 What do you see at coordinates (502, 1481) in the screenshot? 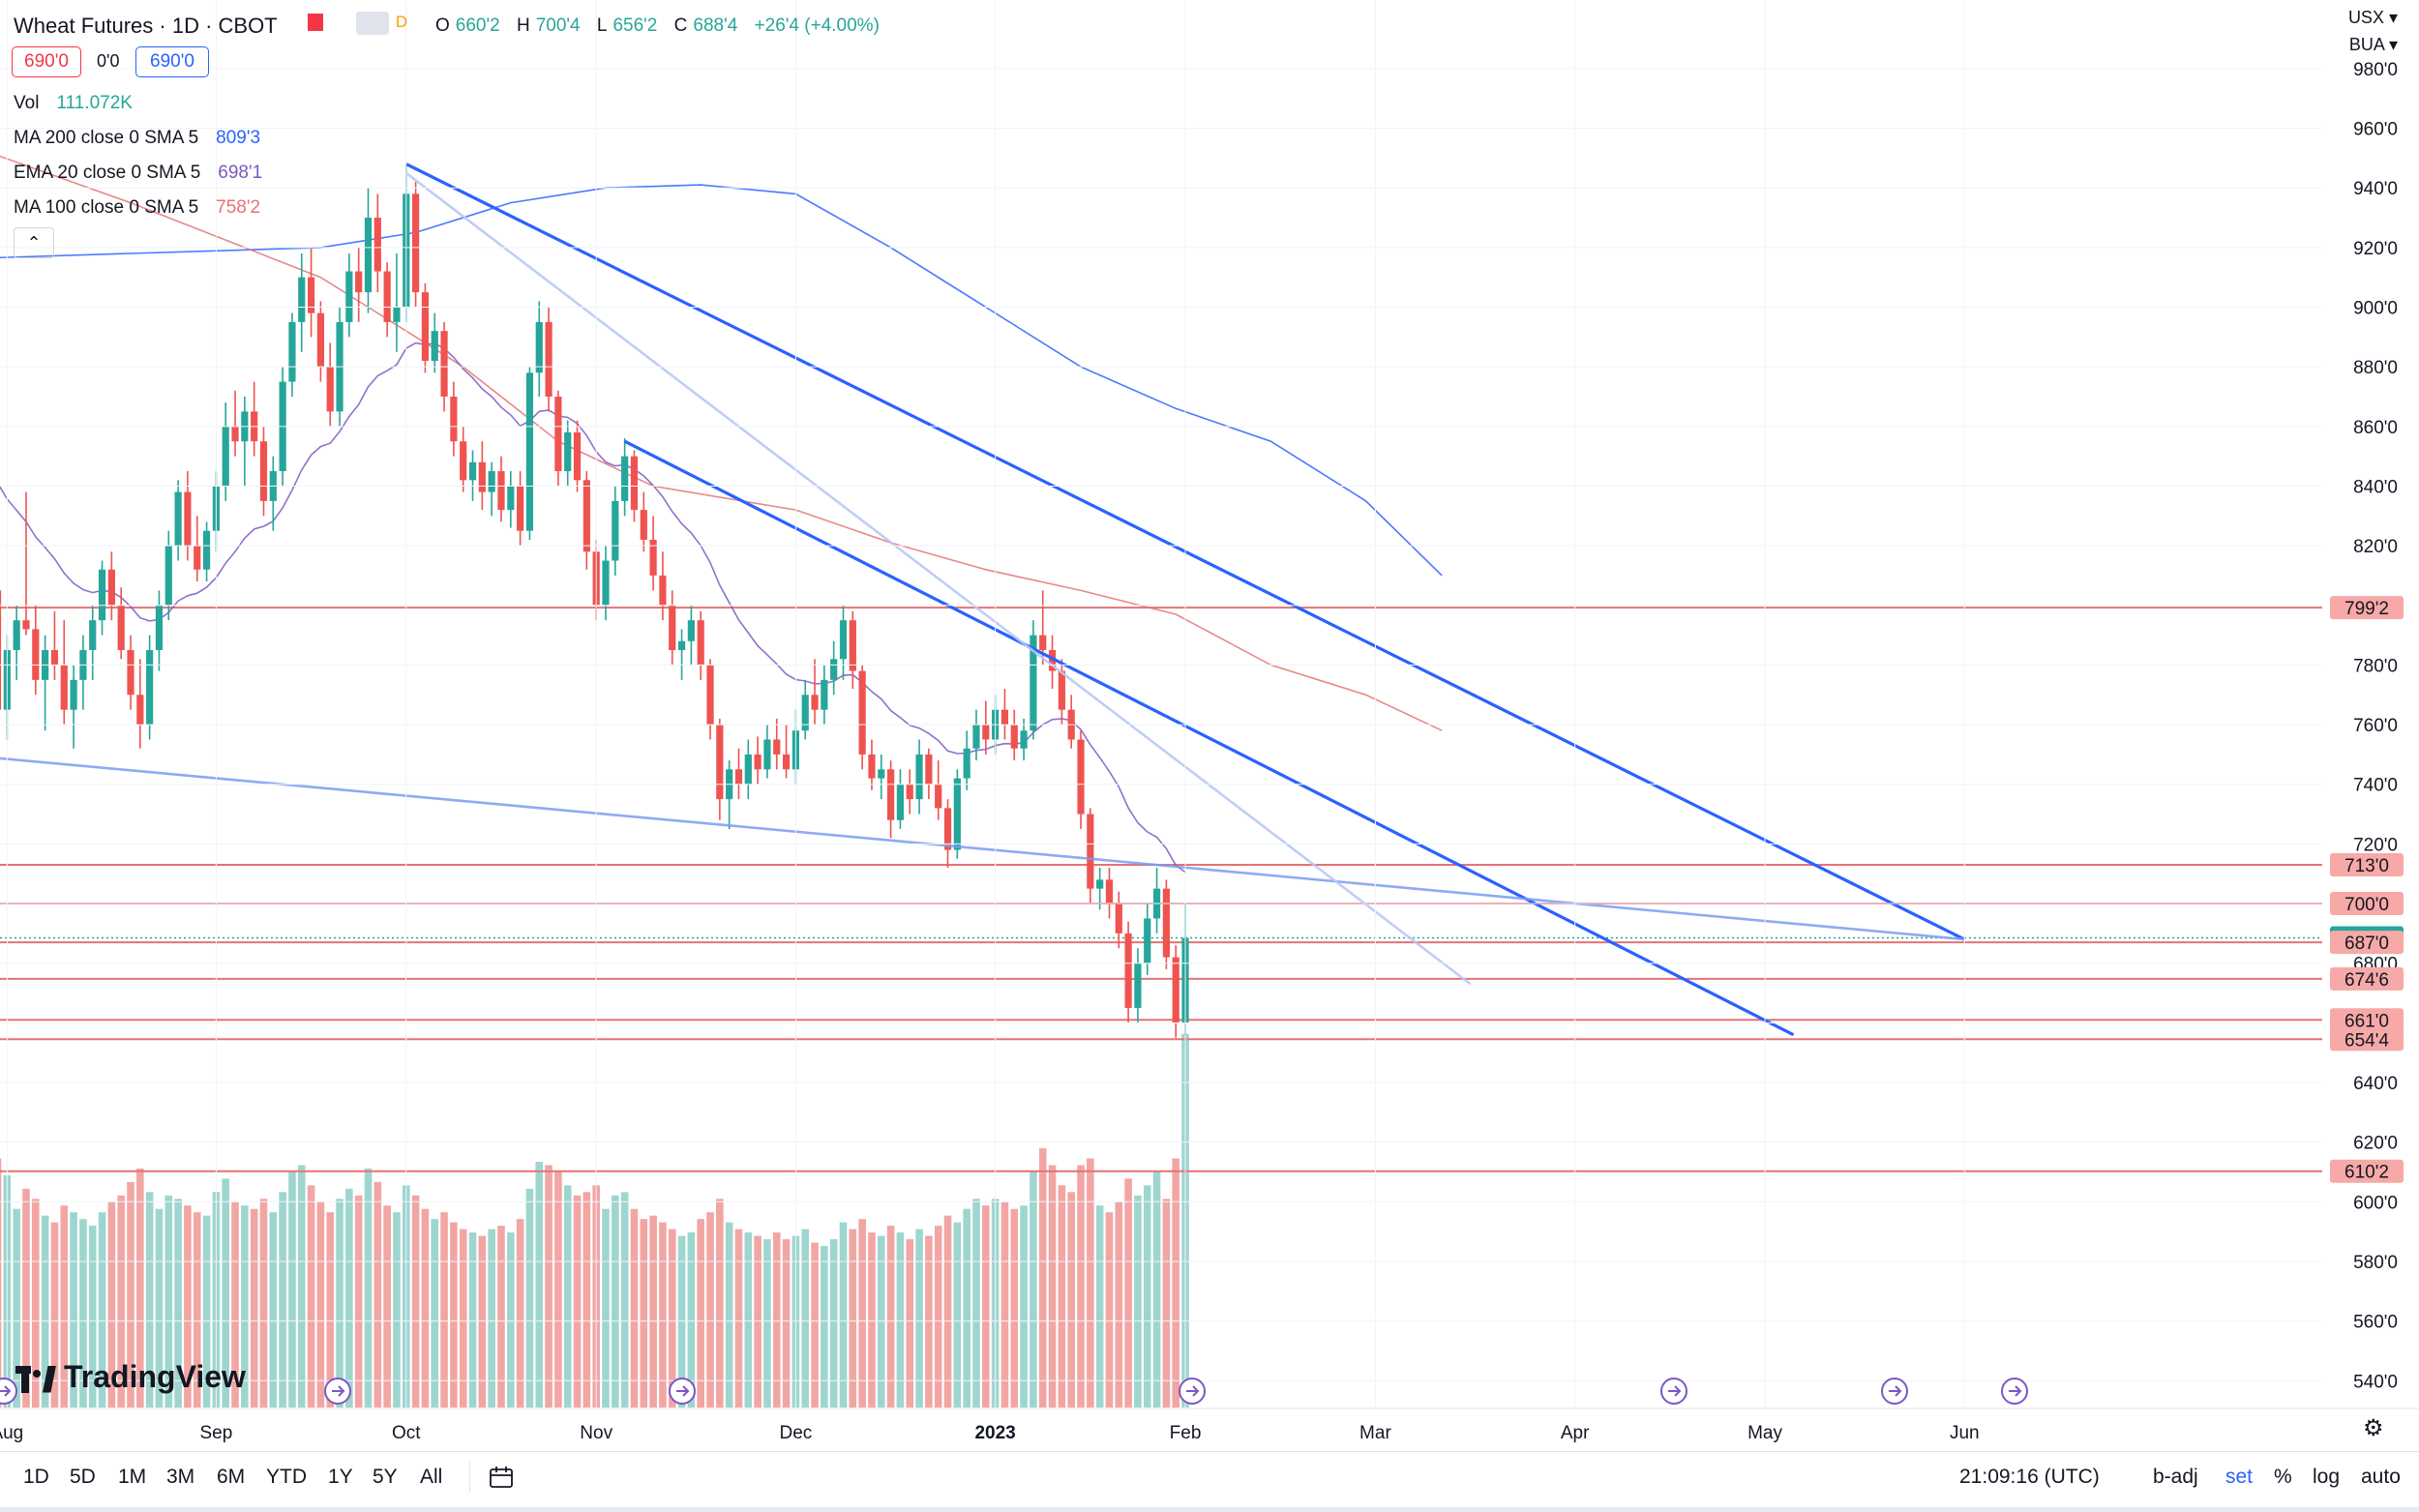
I see `calendar-icon` at bounding box center [502, 1481].